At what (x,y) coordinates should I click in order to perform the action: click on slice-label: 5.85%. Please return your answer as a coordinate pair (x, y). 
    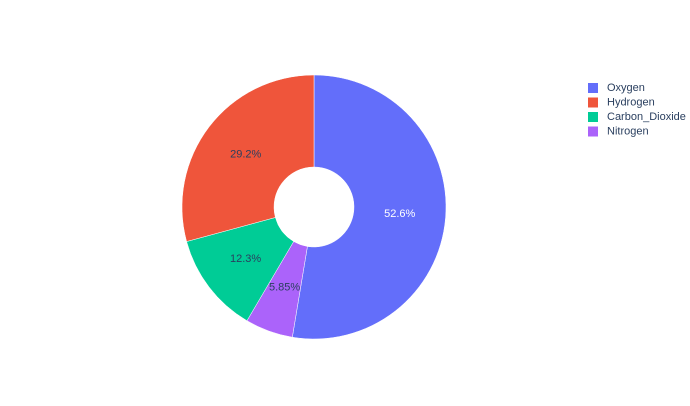
    Looking at the image, I should click on (284, 288).